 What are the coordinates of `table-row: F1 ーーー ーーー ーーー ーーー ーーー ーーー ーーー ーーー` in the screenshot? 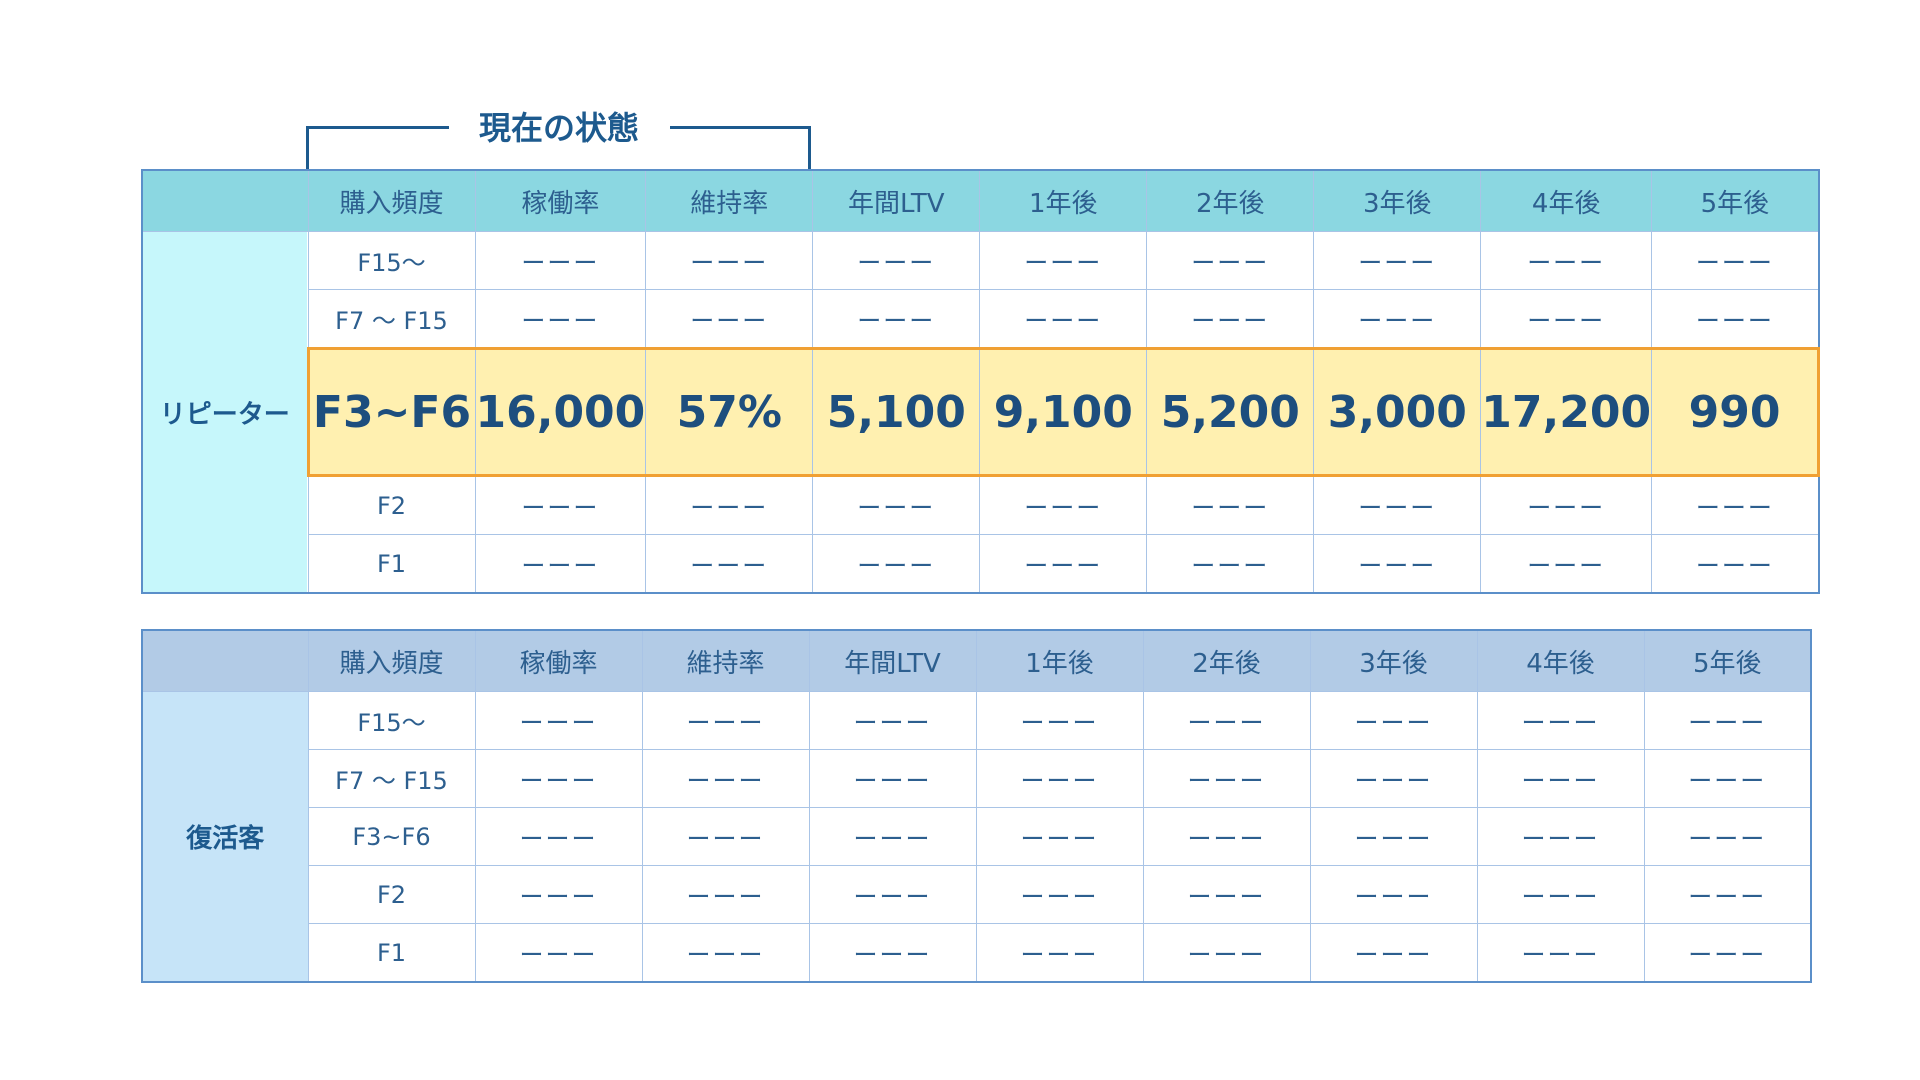 It's located at (977, 953).